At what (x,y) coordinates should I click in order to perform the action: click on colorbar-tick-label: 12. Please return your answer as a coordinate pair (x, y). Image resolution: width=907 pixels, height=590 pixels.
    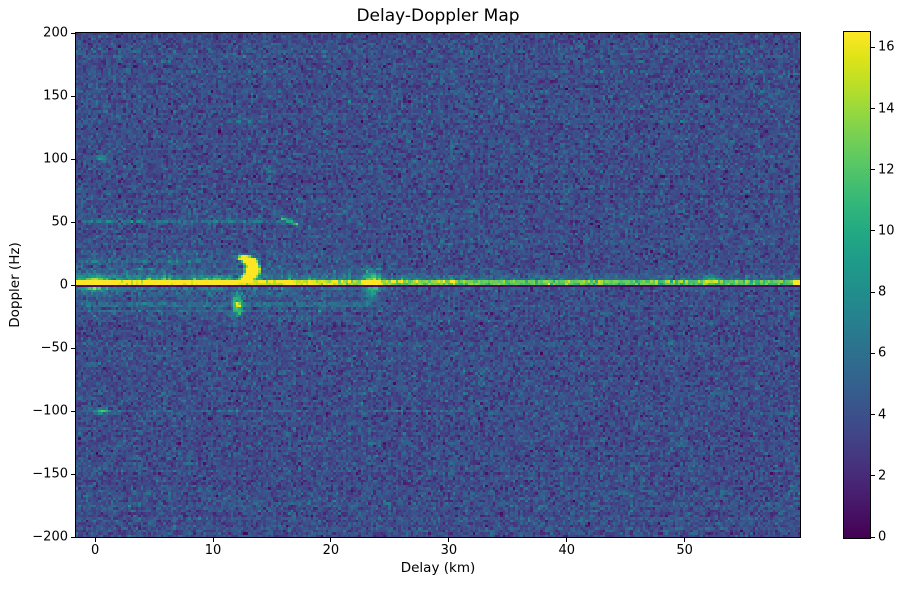
    Looking at the image, I should click on (886, 170).